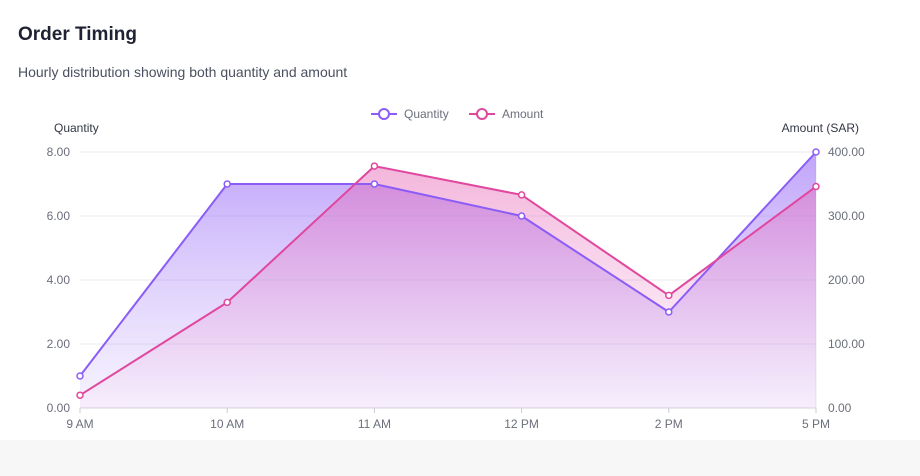  I want to click on right-tick-label: 200.00, so click(846, 280).